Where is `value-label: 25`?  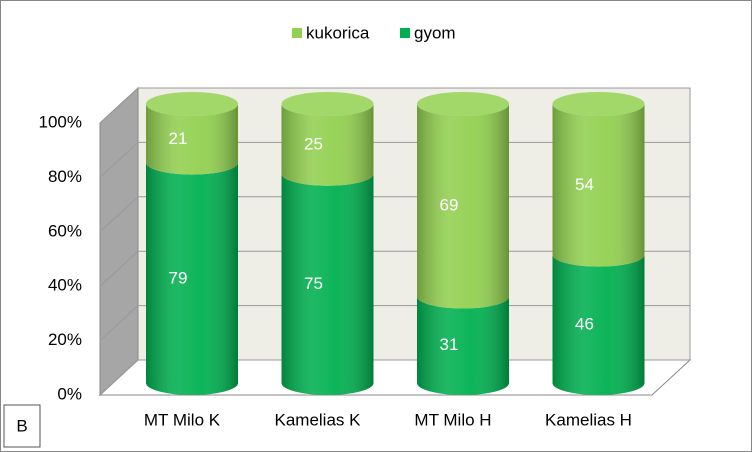
value-label: 25 is located at coordinates (313, 143).